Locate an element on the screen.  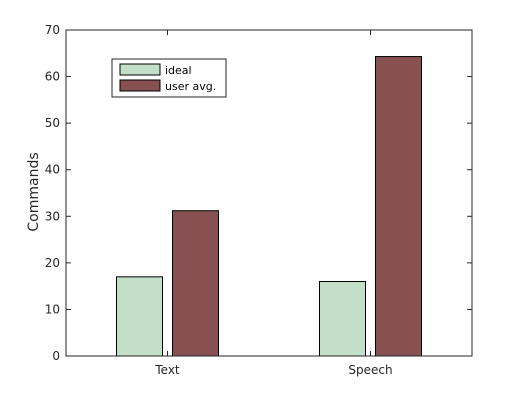
legend-label: ideal is located at coordinates (178, 70).